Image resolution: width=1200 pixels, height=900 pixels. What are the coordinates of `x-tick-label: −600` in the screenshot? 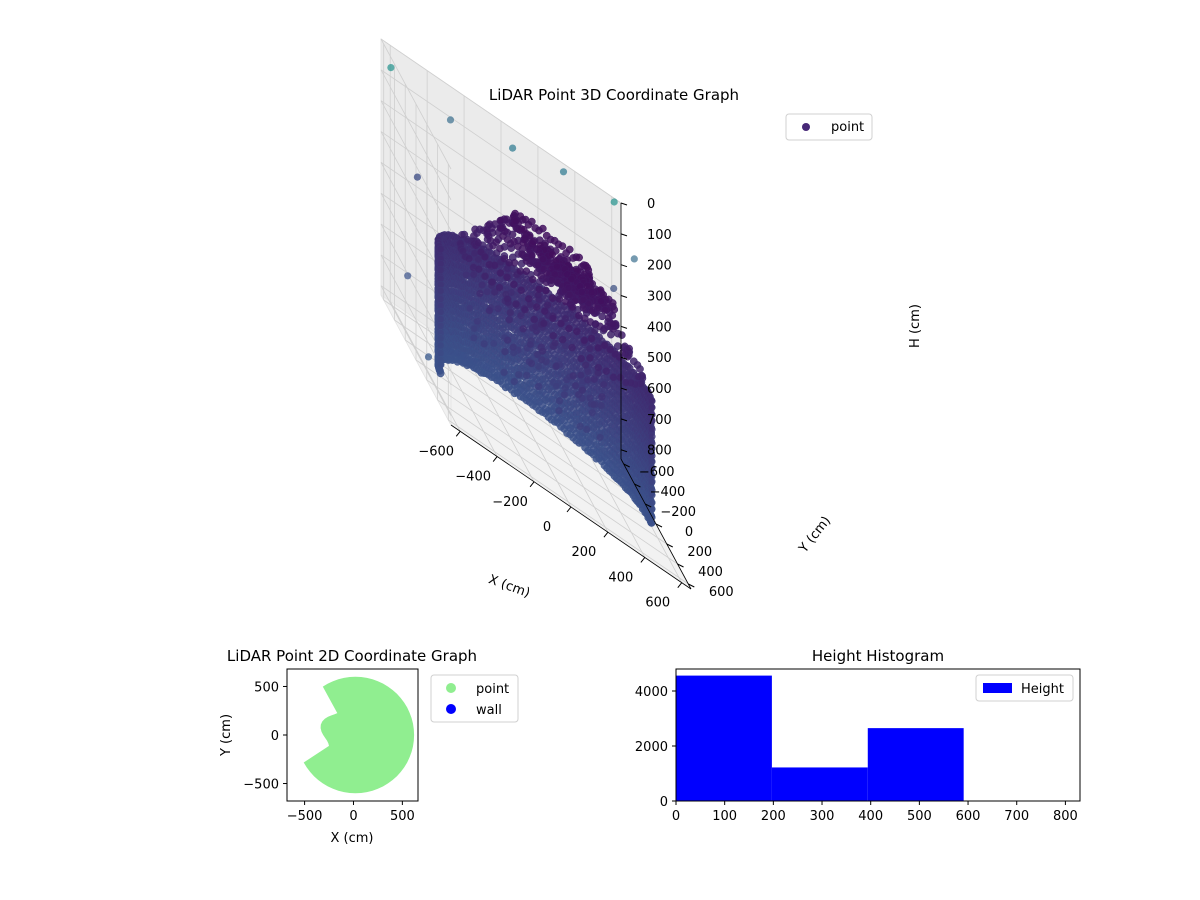 It's located at (436, 451).